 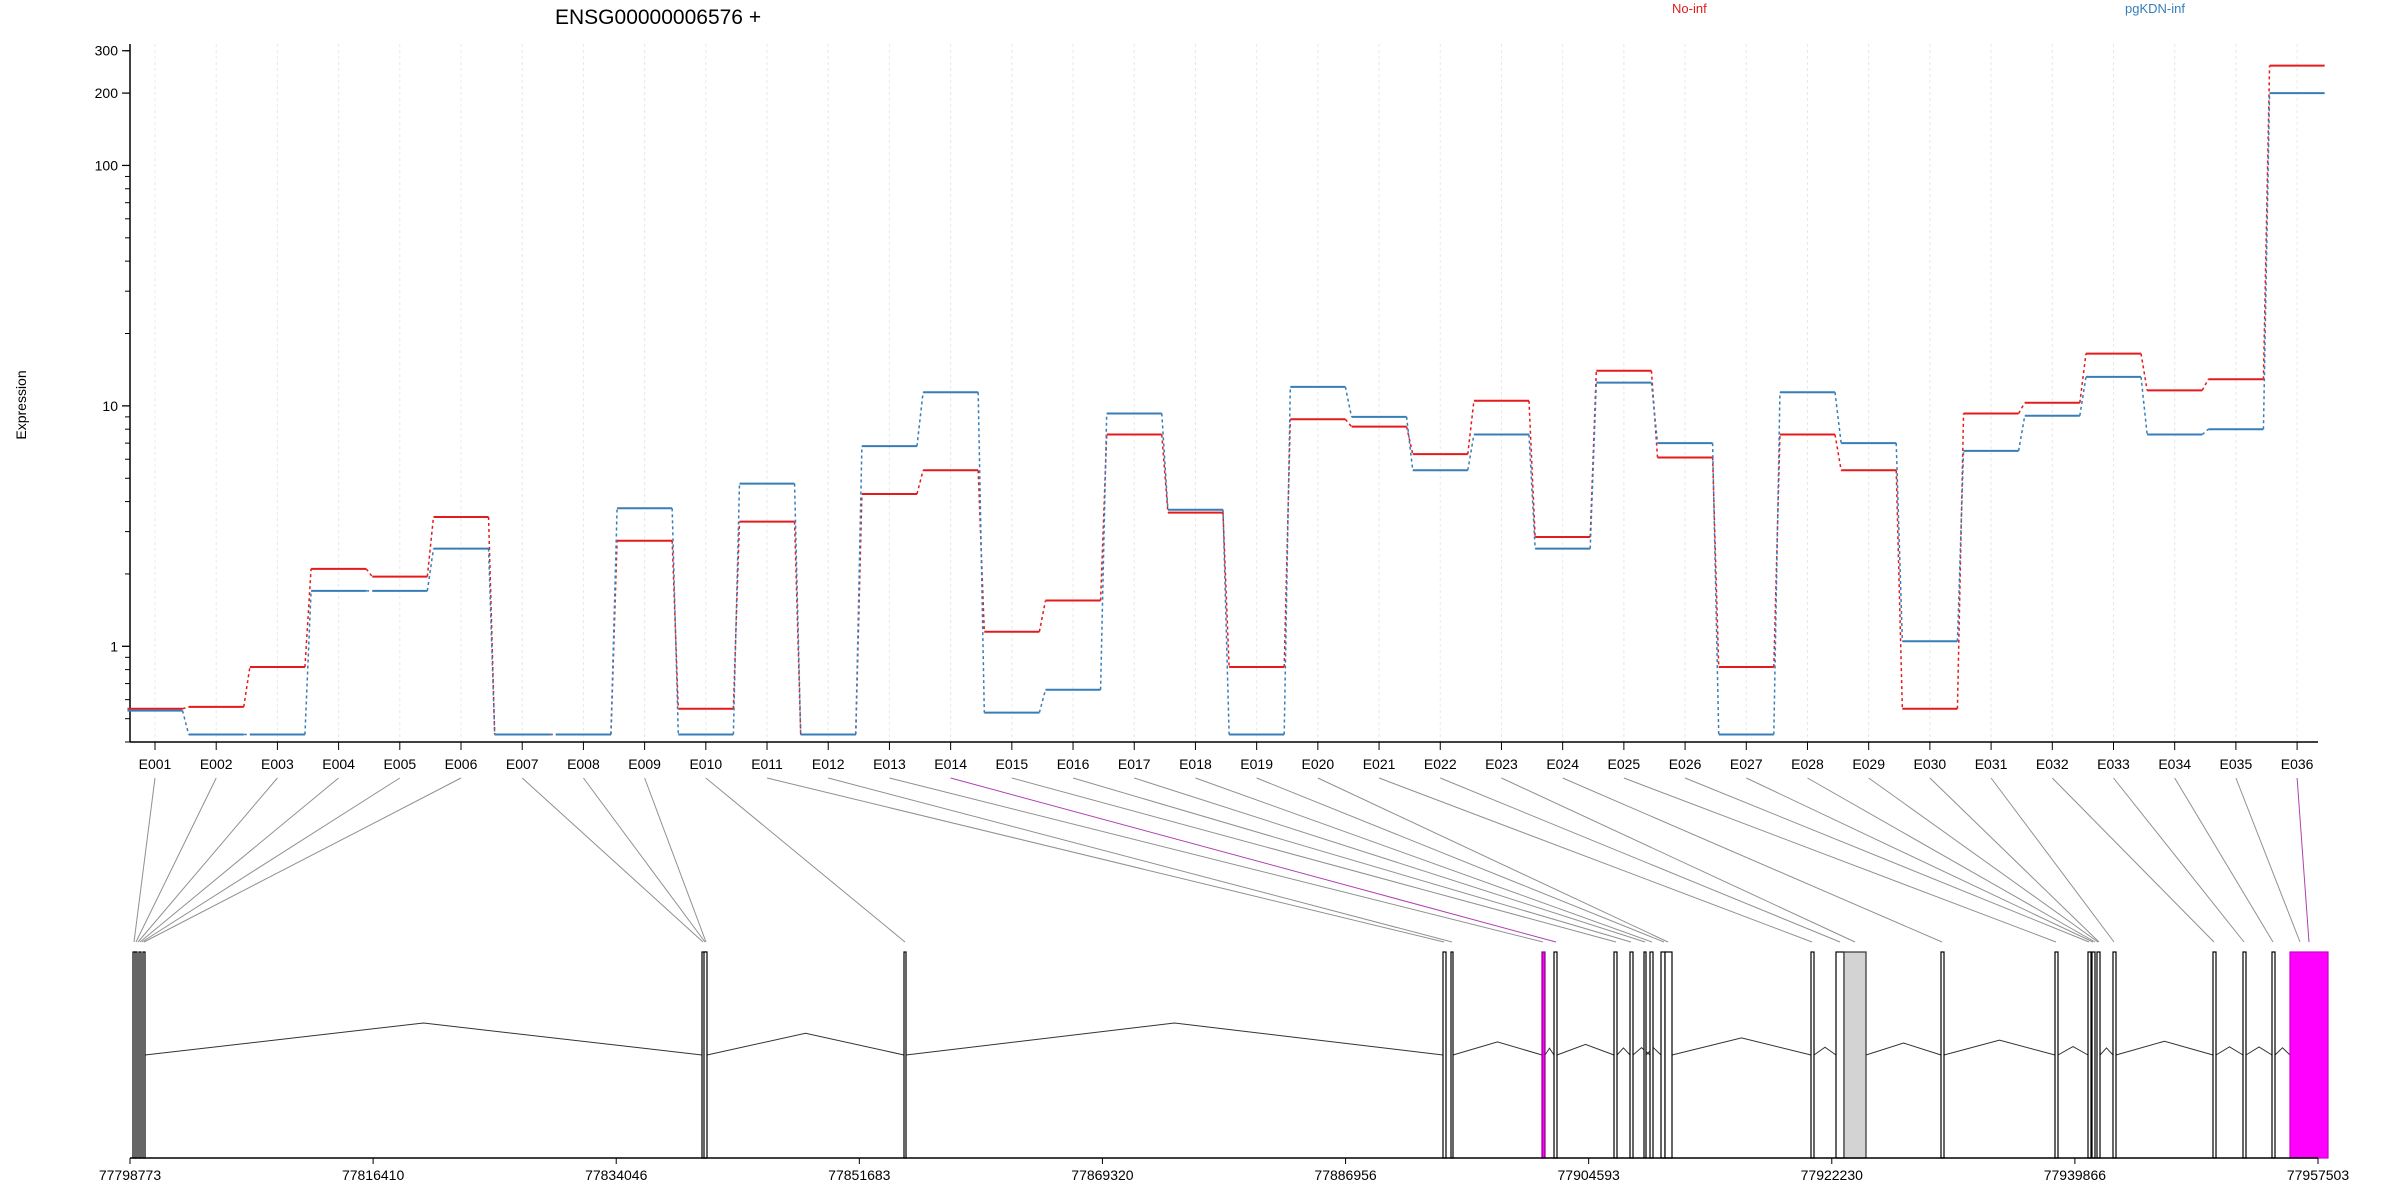 I want to click on genomic-tick-label: 77904593, so click(x=1589, y=1175).